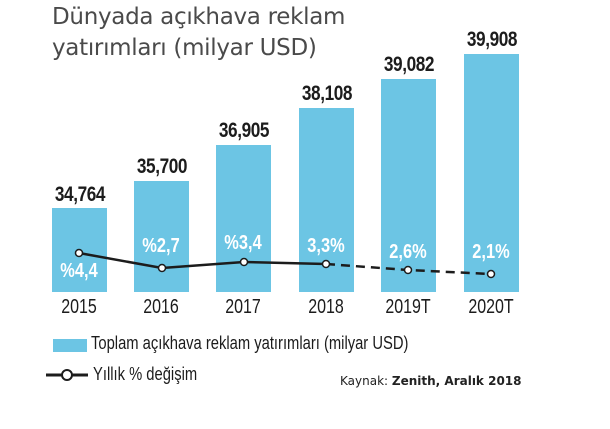 The image size is (610, 429). I want to click on value-label-2015: 34,764, so click(80, 194).